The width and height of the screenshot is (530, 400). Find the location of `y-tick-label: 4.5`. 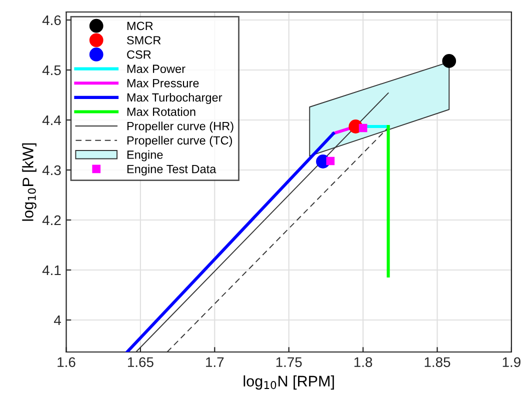

y-tick-label: 4.5 is located at coordinates (51, 70).